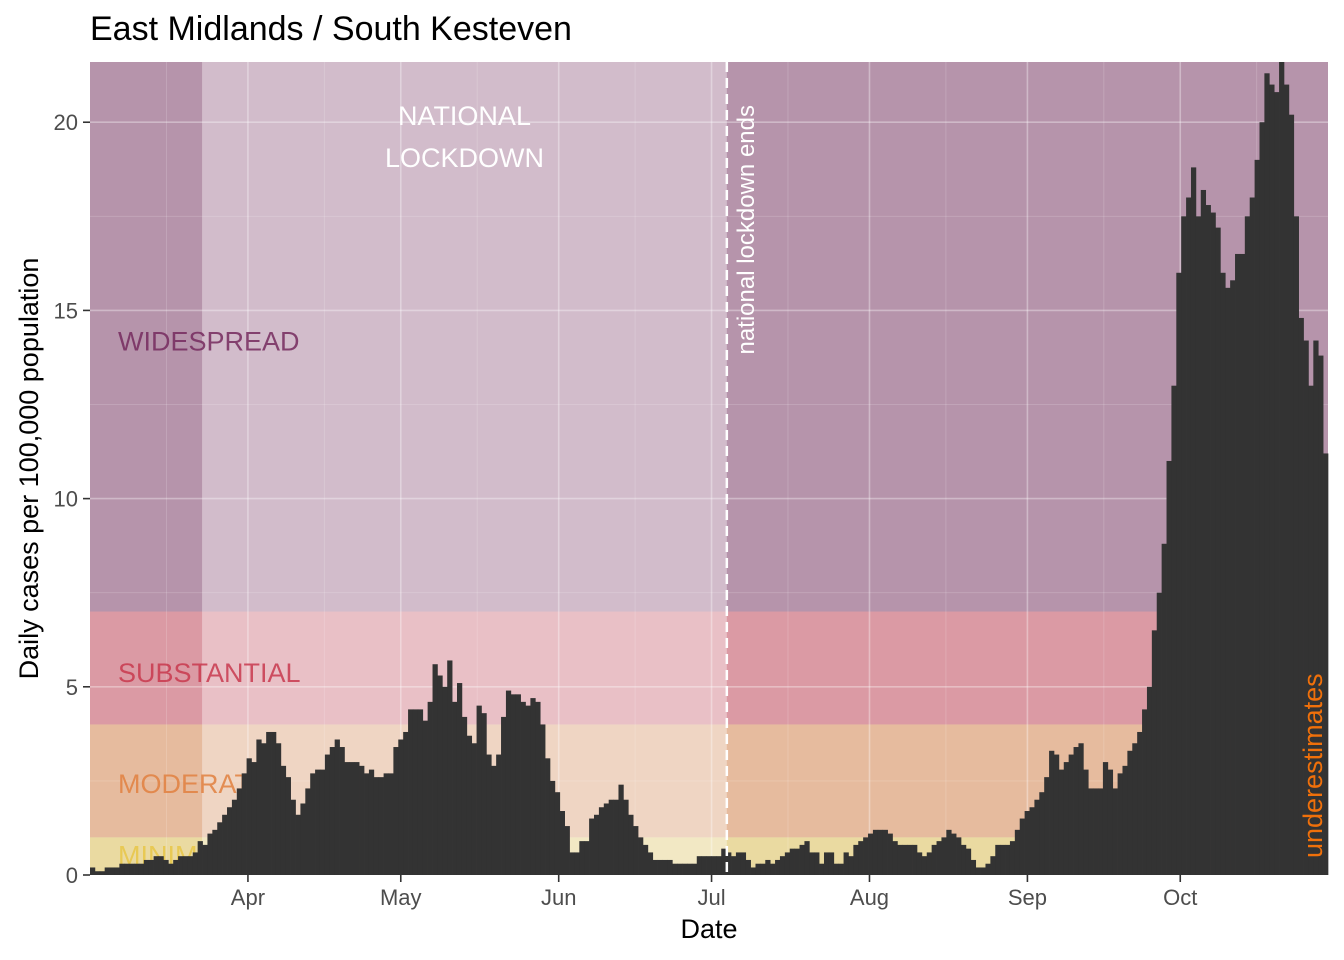 The width and height of the screenshot is (1344, 960). What do you see at coordinates (1027, 897) in the screenshot?
I see `x-tick-label: Sep` at bounding box center [1027, 897].